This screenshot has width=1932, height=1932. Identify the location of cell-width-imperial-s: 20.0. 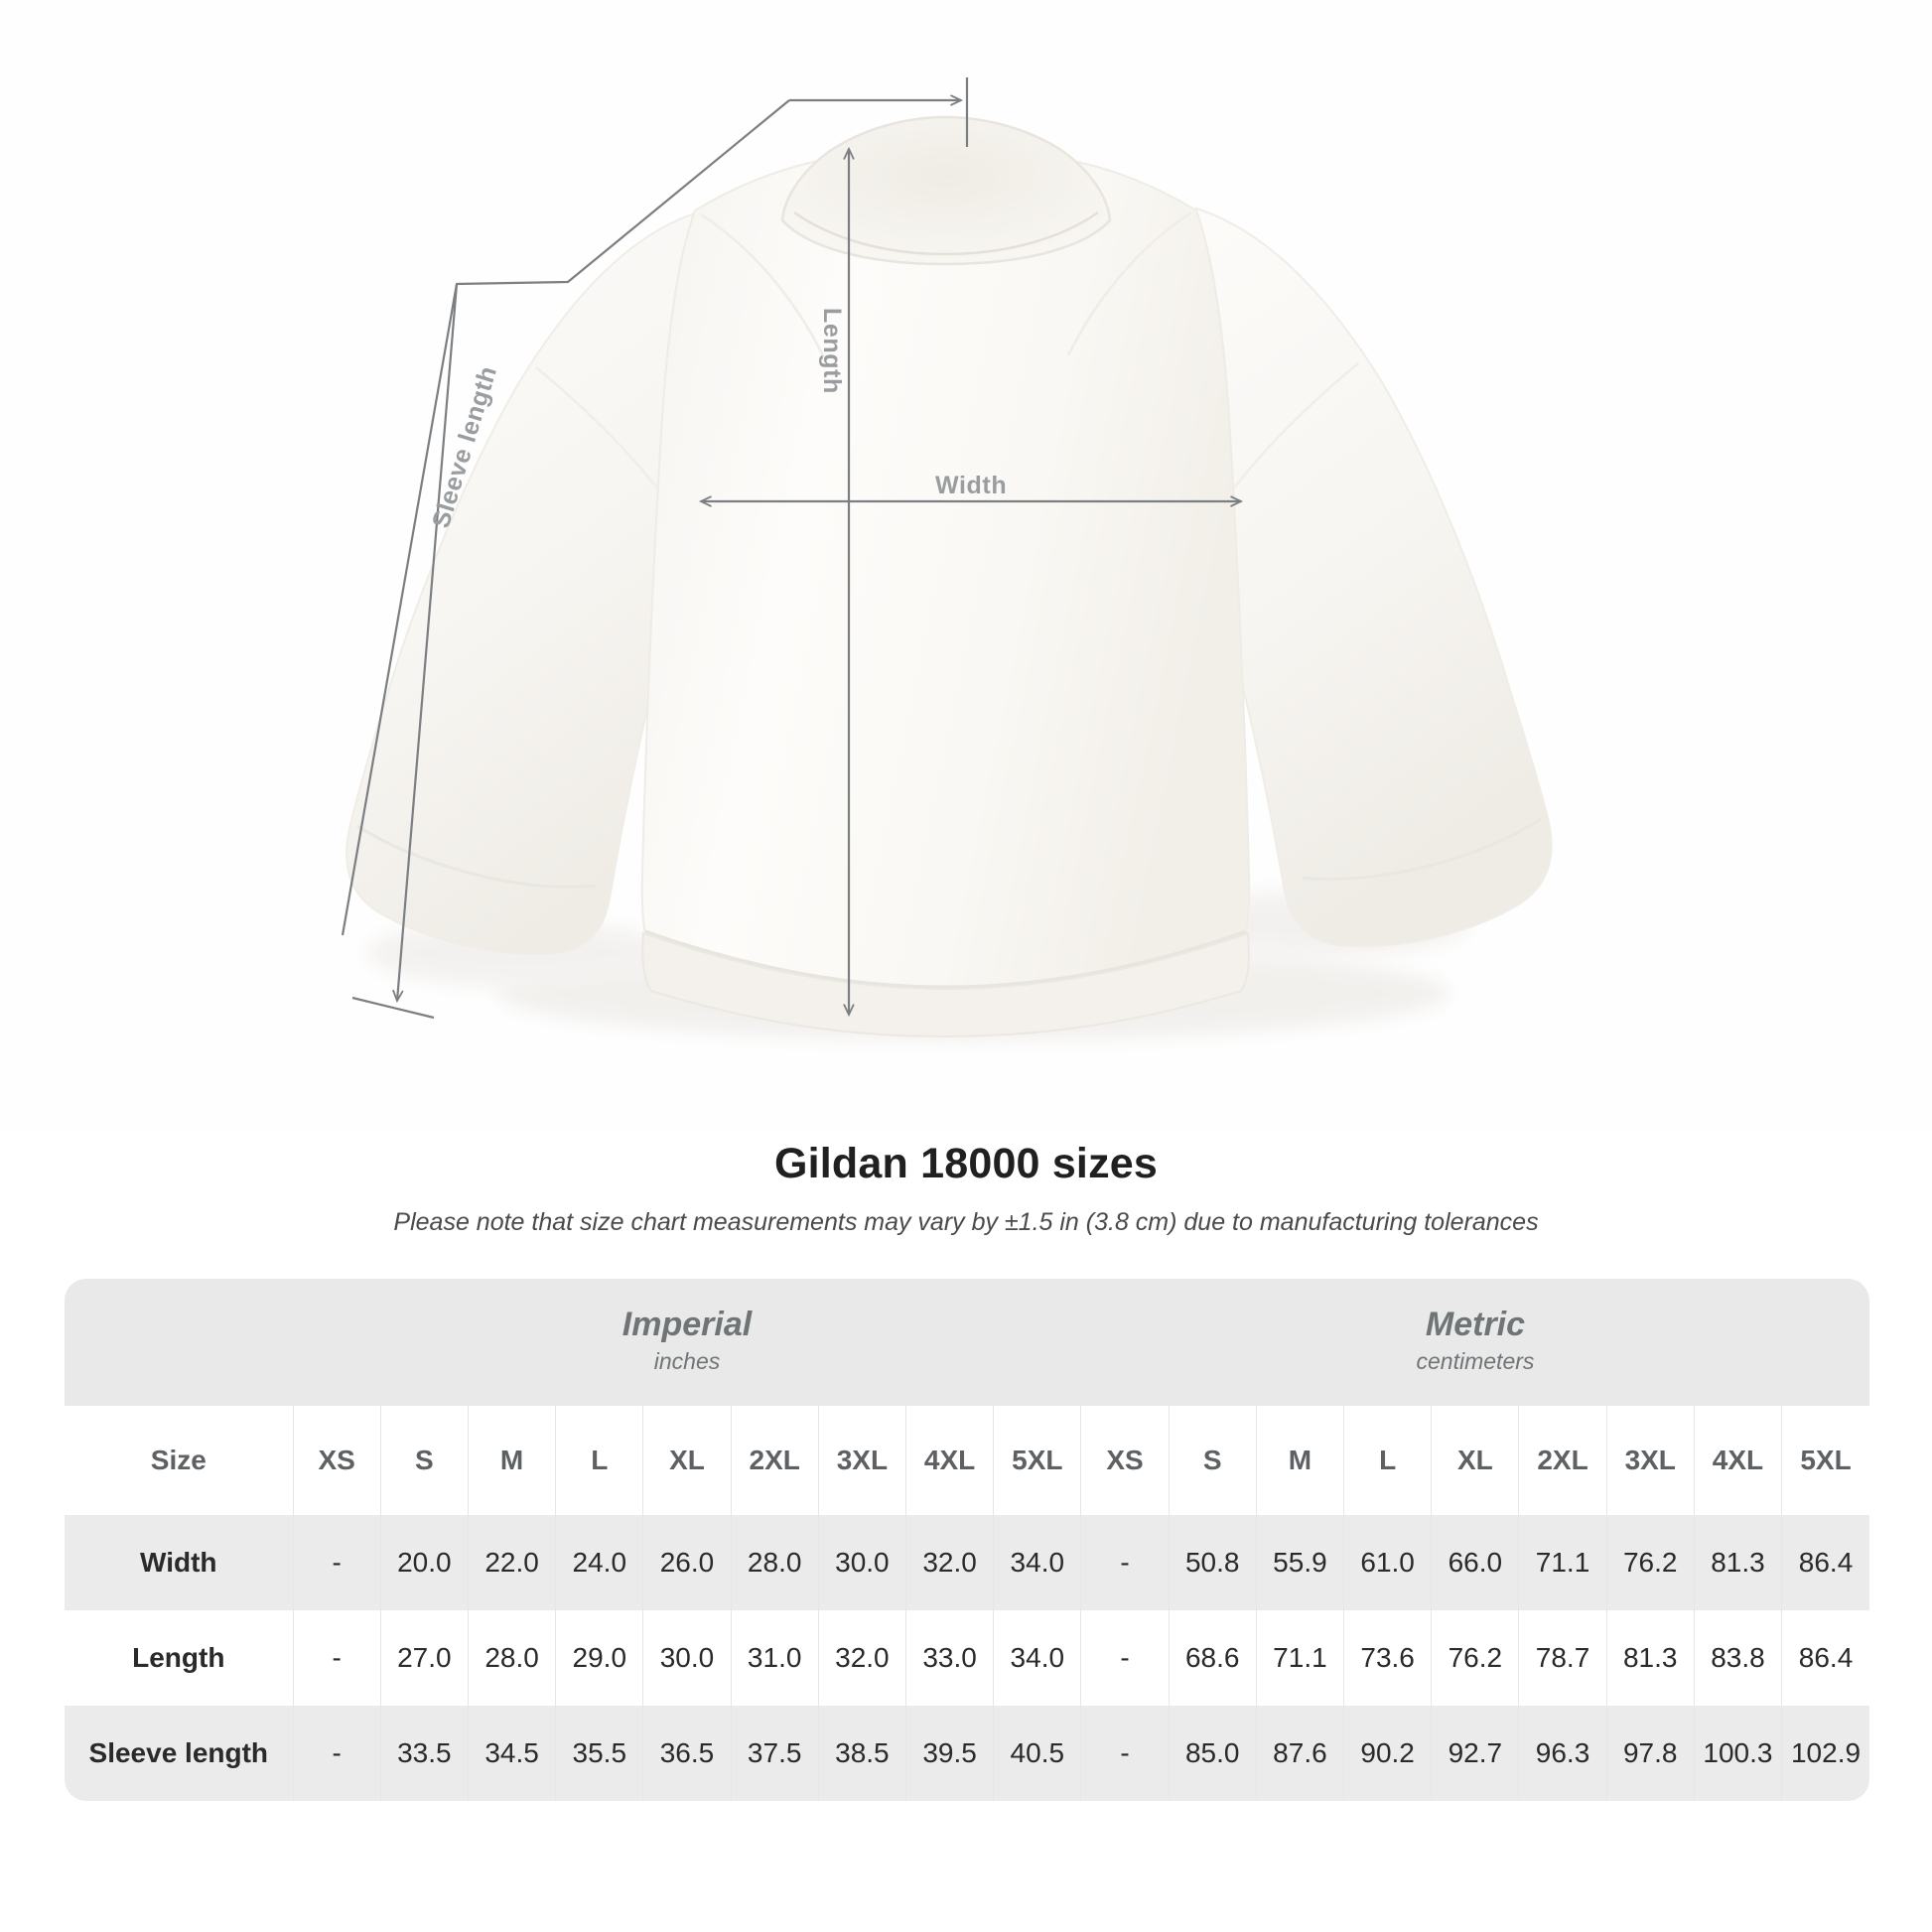
(425, 1563).